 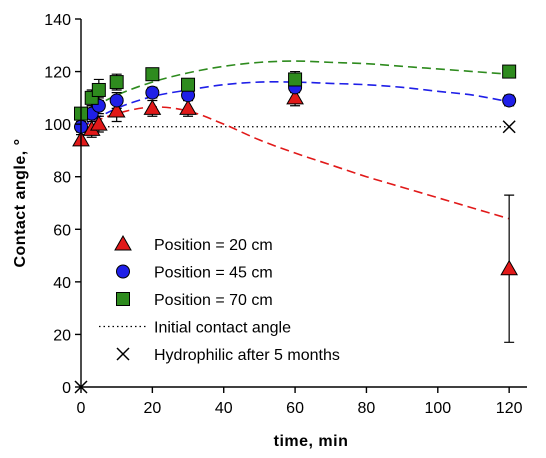 I want to click on x-tick-label: 80, so click(x=367, y=408).